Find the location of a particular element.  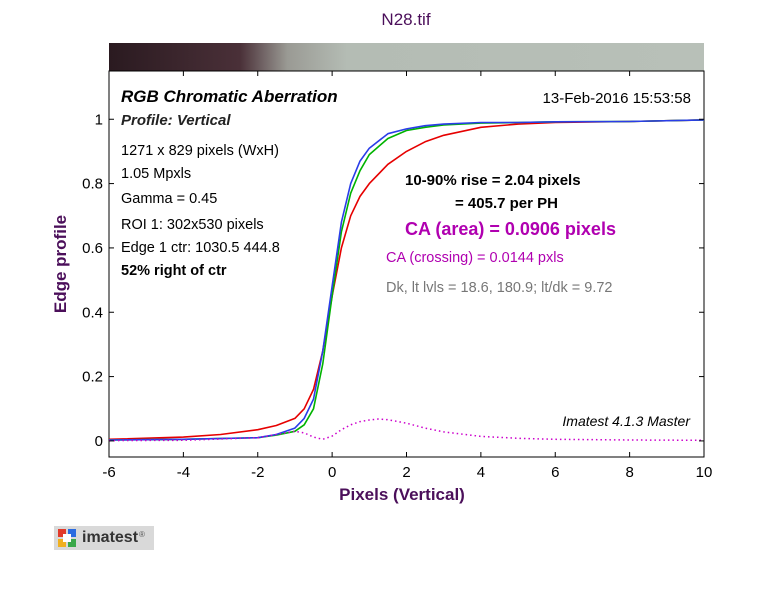

y-tick-label: 0.4 is located at coordinates (92, 312).